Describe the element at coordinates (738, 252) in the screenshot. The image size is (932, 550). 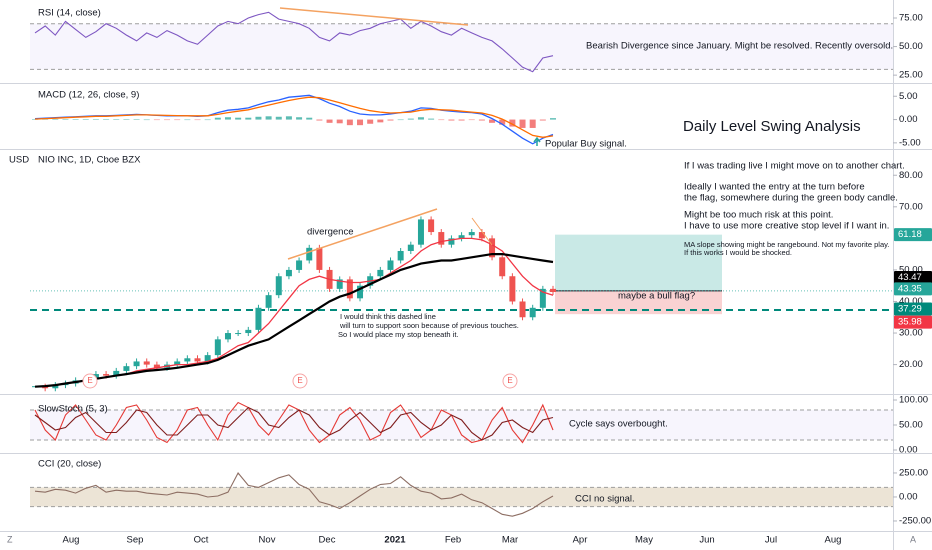
I see `note: If this works I would be shocked.` at that location.